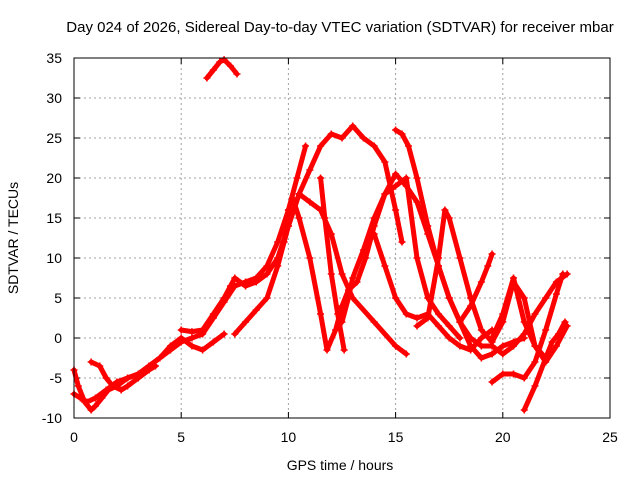 The height and width of the screenshot is (480, 640). Describe the element at coordinates (74, 437) in the screenshot. I see `x-tick-label: 0` at that location.